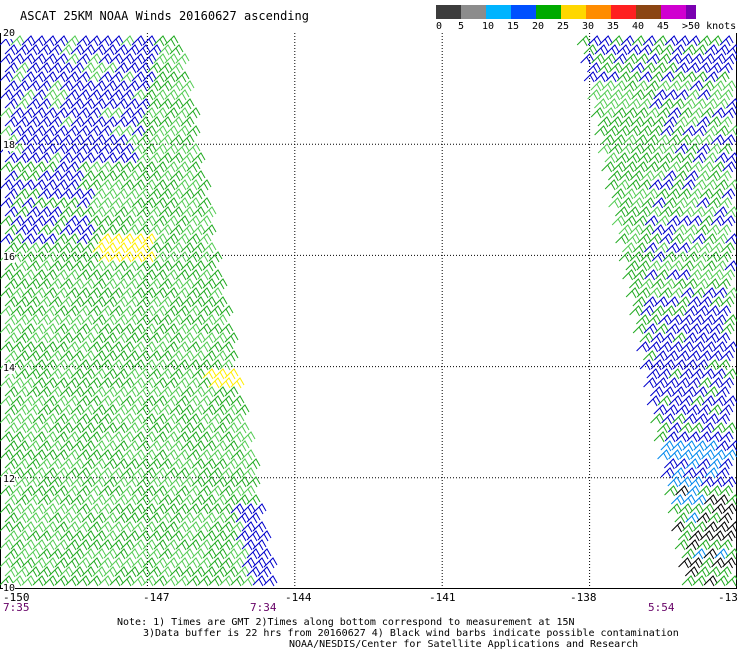 The width and height of the screenshot is (740, 650). What do you see at coordinates (563, 26) in the screenshot?
I see `legend-label-25: 25` at bounding box center [563, 26].